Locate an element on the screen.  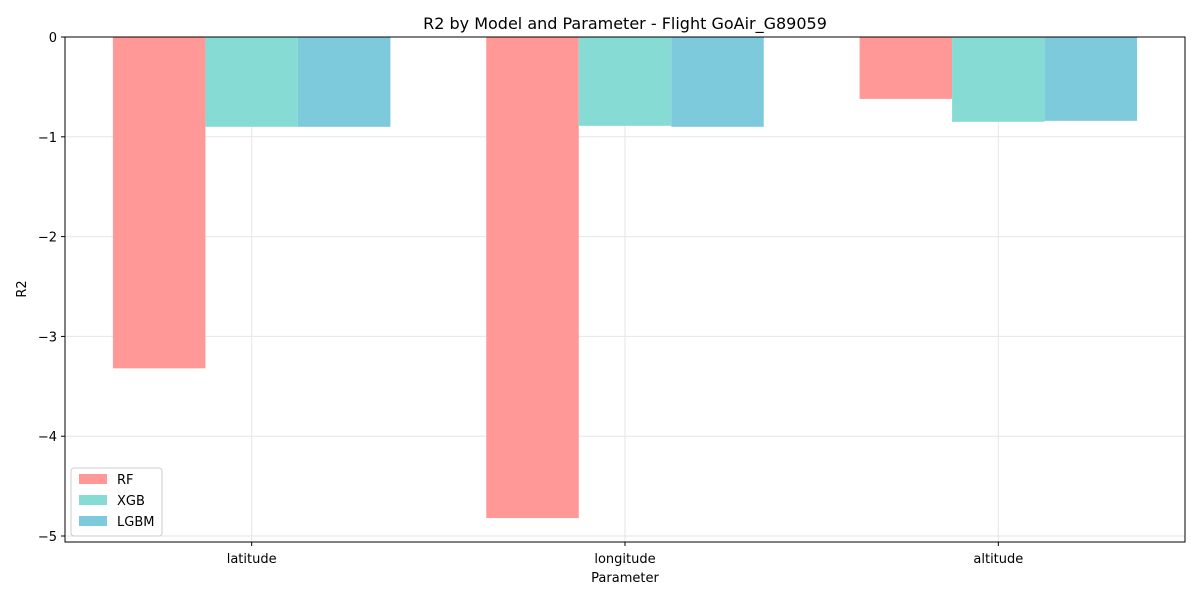
bar-lgbm-altitude is located at coordinates (1091, 79).